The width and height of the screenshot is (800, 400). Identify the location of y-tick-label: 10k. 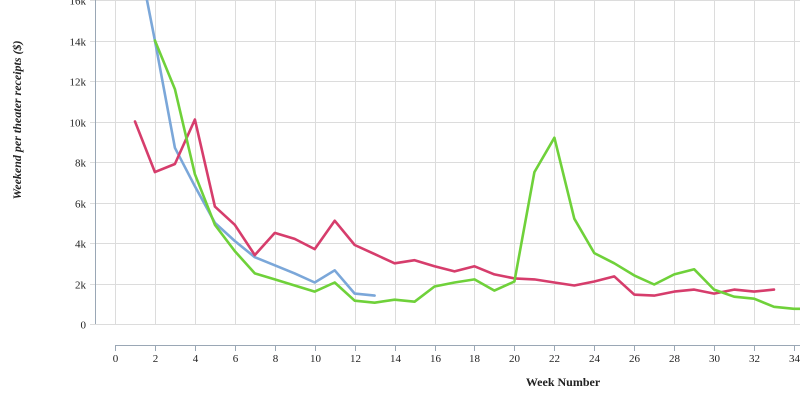
(78, 124).